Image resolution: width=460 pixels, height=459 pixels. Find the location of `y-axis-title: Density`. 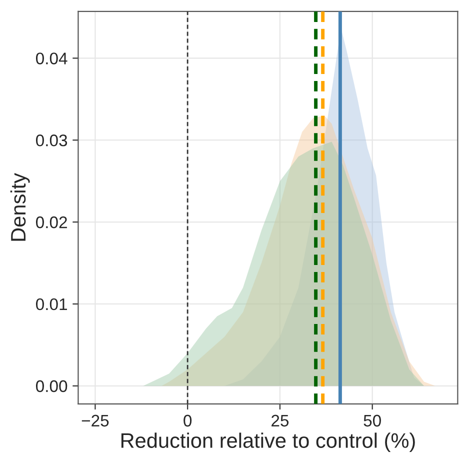

y-axis-title: Density is located at coordinates (20, 207).